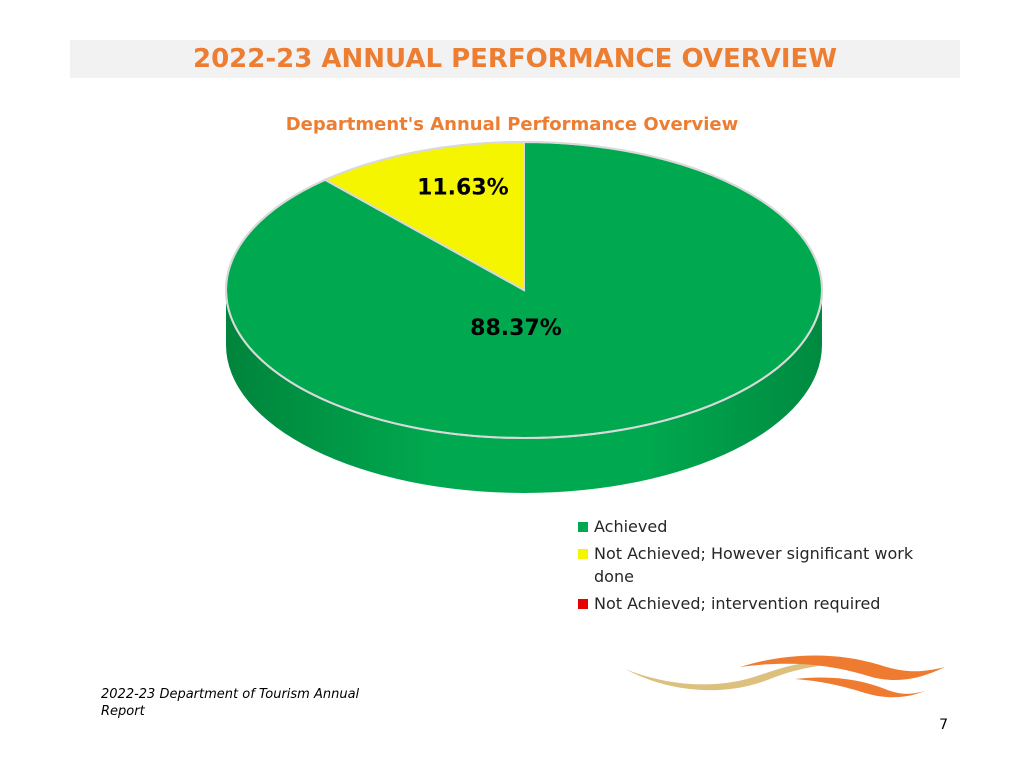 This screenshot has height=768, width=1024. Describe the element at coordinates (785, 676) in the screenshot. I see `swoosh-logo-icon` at that location.